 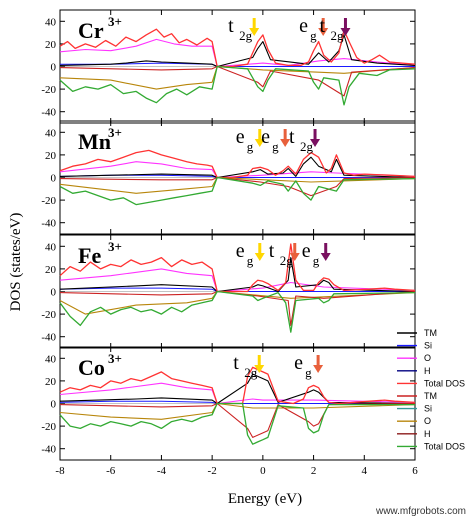 I want to click on curve-total-down, so click(x=237, y=191).